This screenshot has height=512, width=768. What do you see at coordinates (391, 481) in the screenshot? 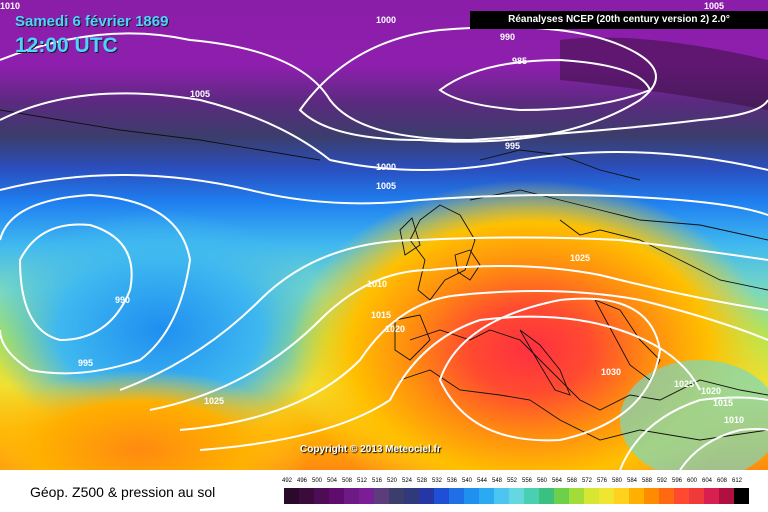
I see `scale-label: 520` at bounding box center [391, 481].